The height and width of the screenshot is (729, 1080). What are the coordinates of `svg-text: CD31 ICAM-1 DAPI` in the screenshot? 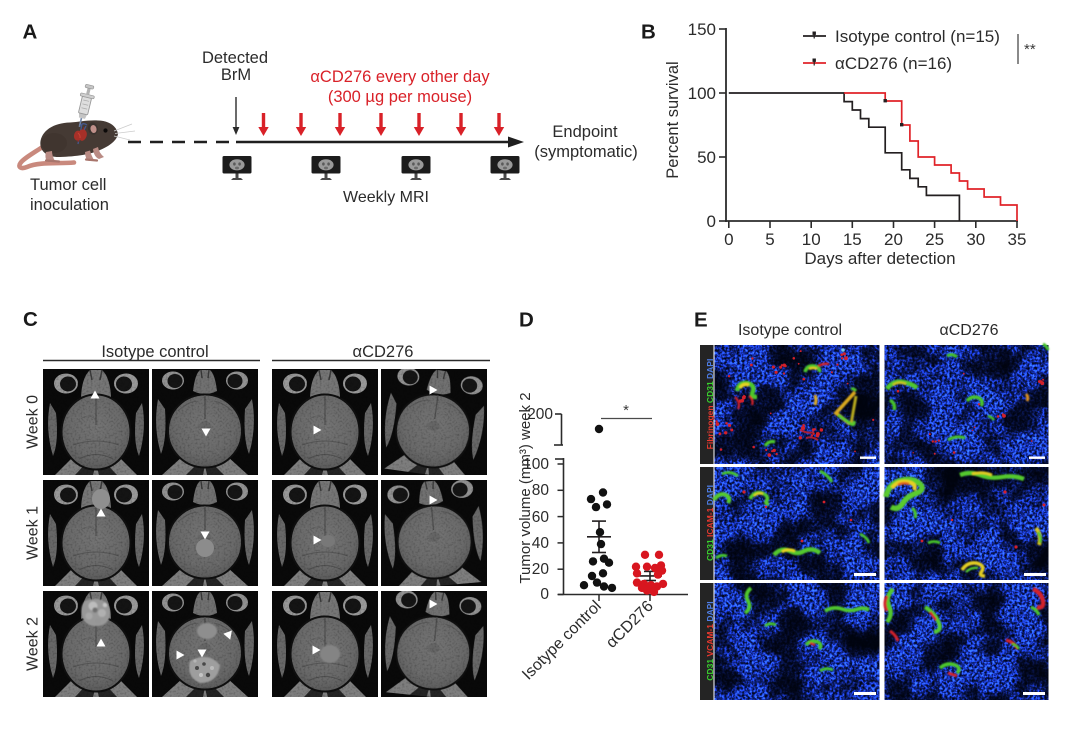 It's located at (710, 523).